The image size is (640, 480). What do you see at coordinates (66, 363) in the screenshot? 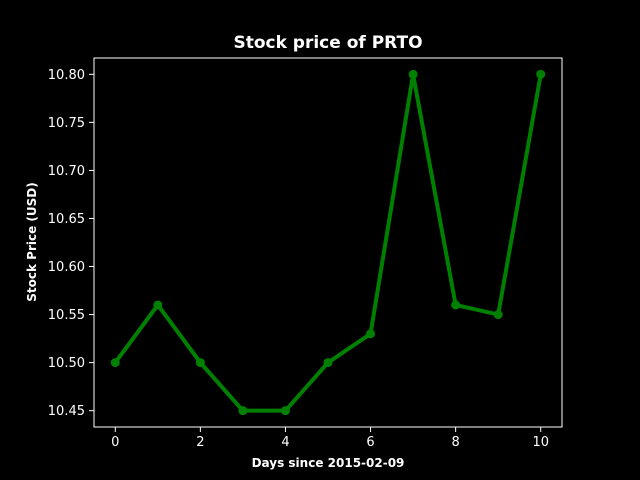
I see `y-tick-label: 10.50` at bounding box center [66, 363].